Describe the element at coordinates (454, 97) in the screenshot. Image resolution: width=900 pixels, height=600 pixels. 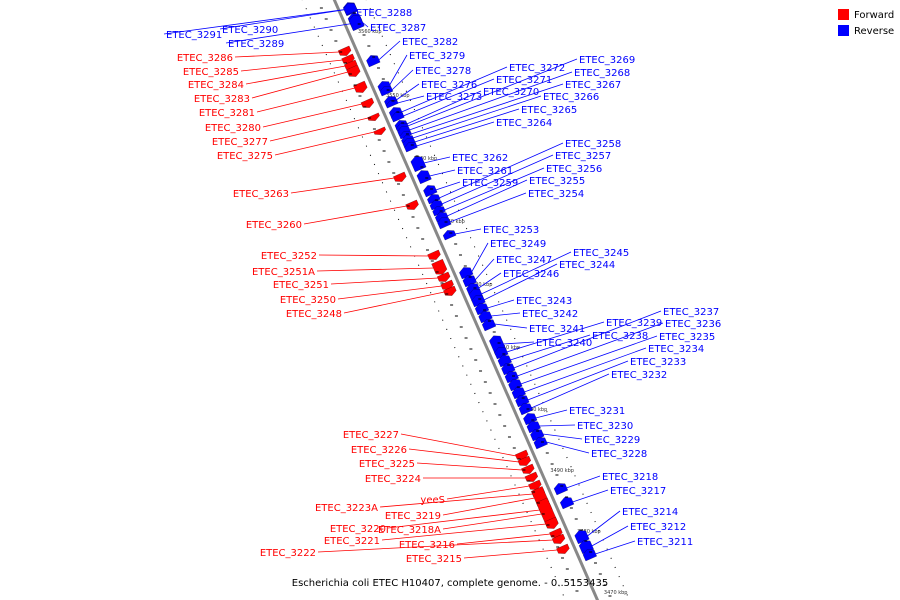
I see `reverse-gene-label: ETEC_3273` at that location.